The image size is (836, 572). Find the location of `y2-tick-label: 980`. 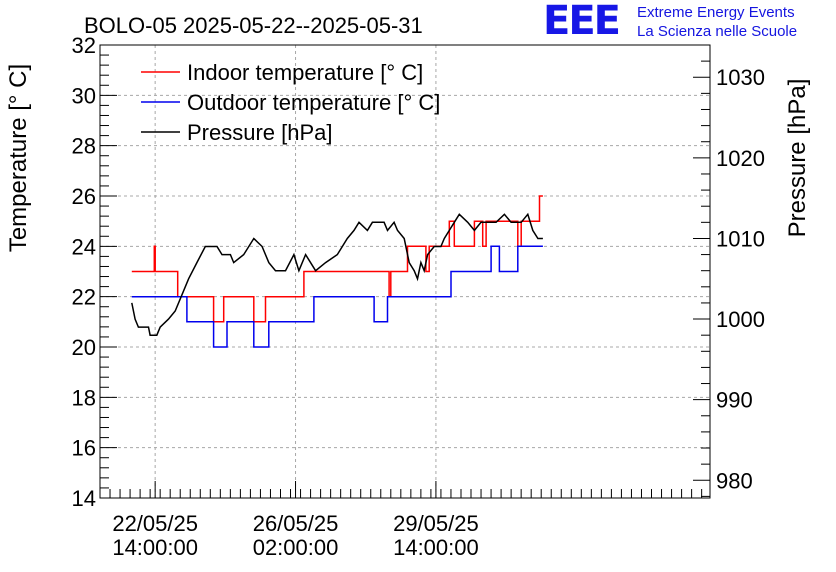

y2-tick-label: 980 is located at coordinates (734, 480).